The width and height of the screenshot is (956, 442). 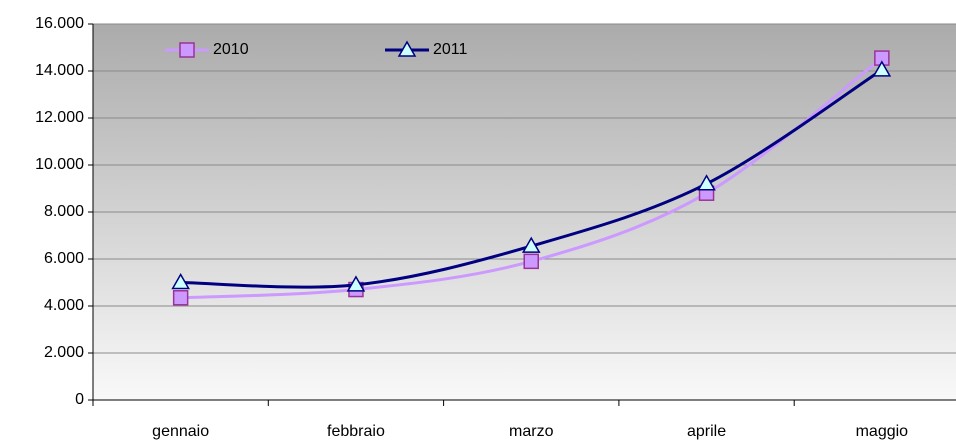 What do you see at coordinates (356, 431) in the screenshot?
I see `x-tick-label: febbraio` at bounding box center [356, 431].